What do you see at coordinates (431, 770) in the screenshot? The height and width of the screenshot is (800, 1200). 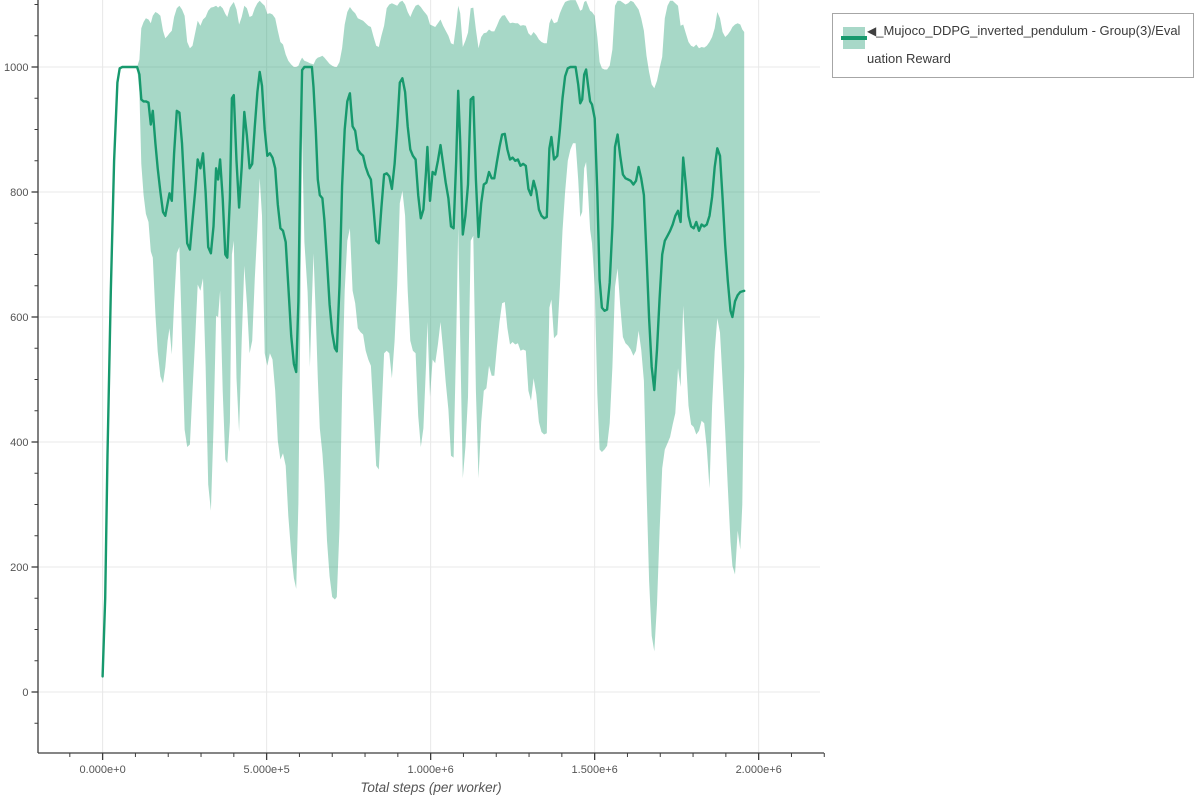 I see `x-tick-label: 1.000e+6` at bounding box center [431, 770].